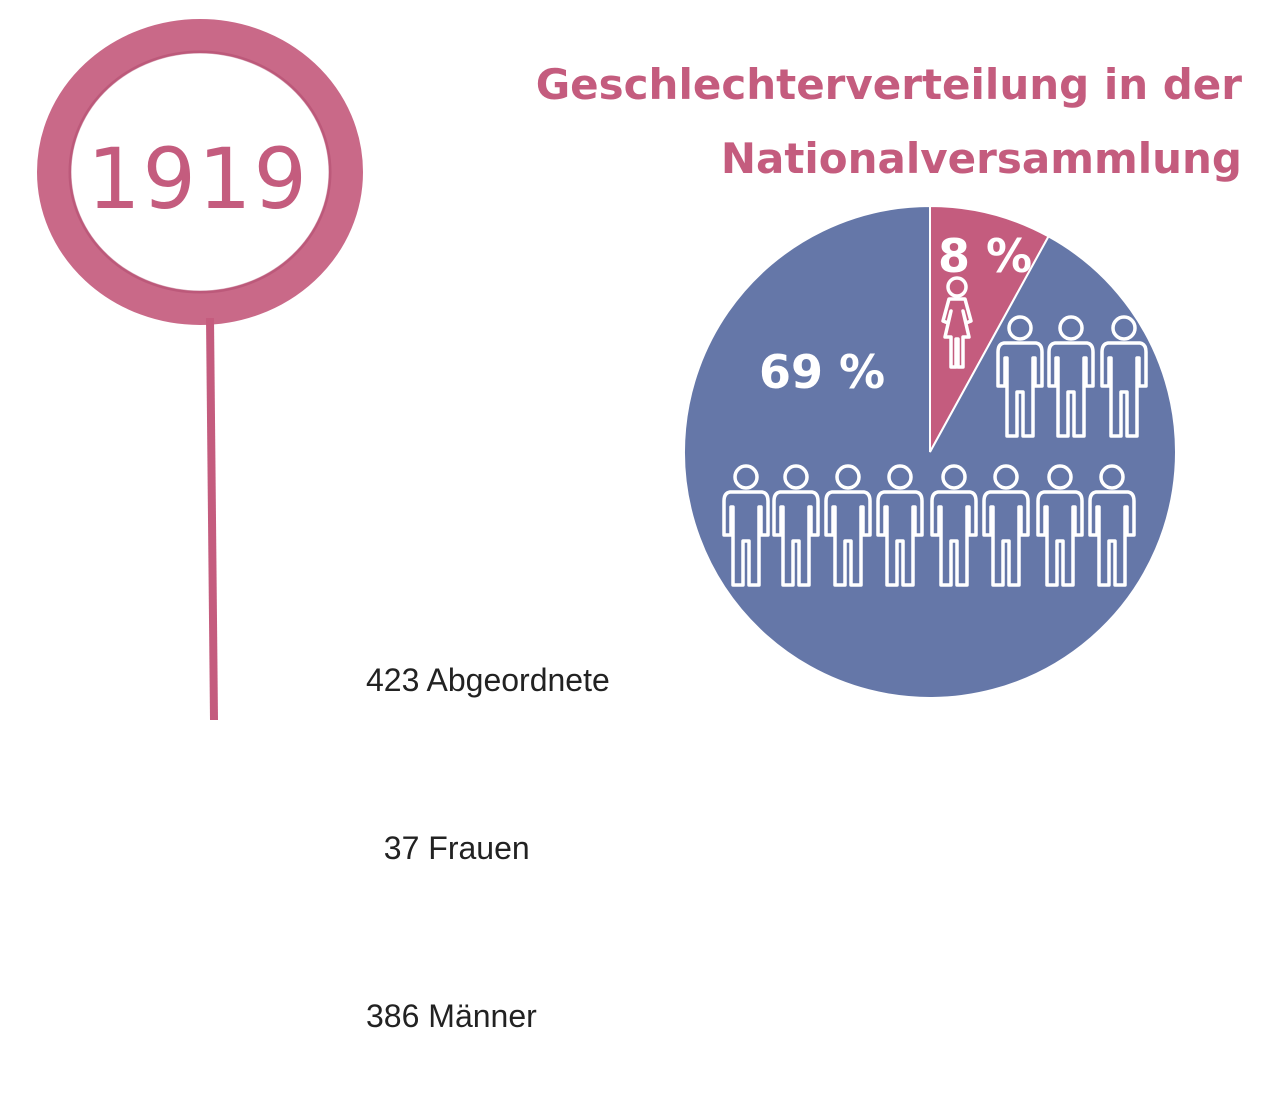  Describe the element at coordinates (822, 372) in the screenshot. I see `pie-label-1: 69 %` at that location.